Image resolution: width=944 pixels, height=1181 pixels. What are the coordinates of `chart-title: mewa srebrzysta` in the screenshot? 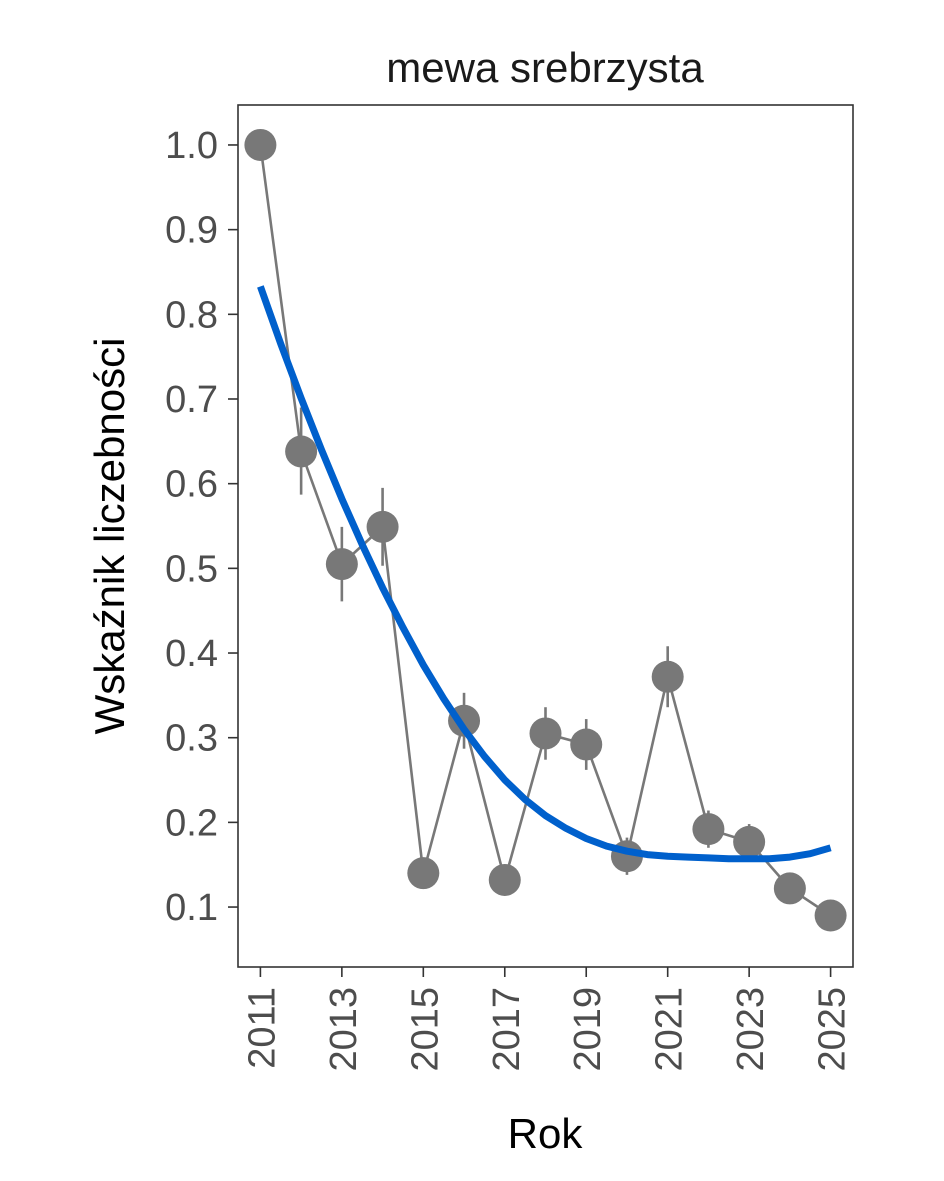 It's located at (545, 67).